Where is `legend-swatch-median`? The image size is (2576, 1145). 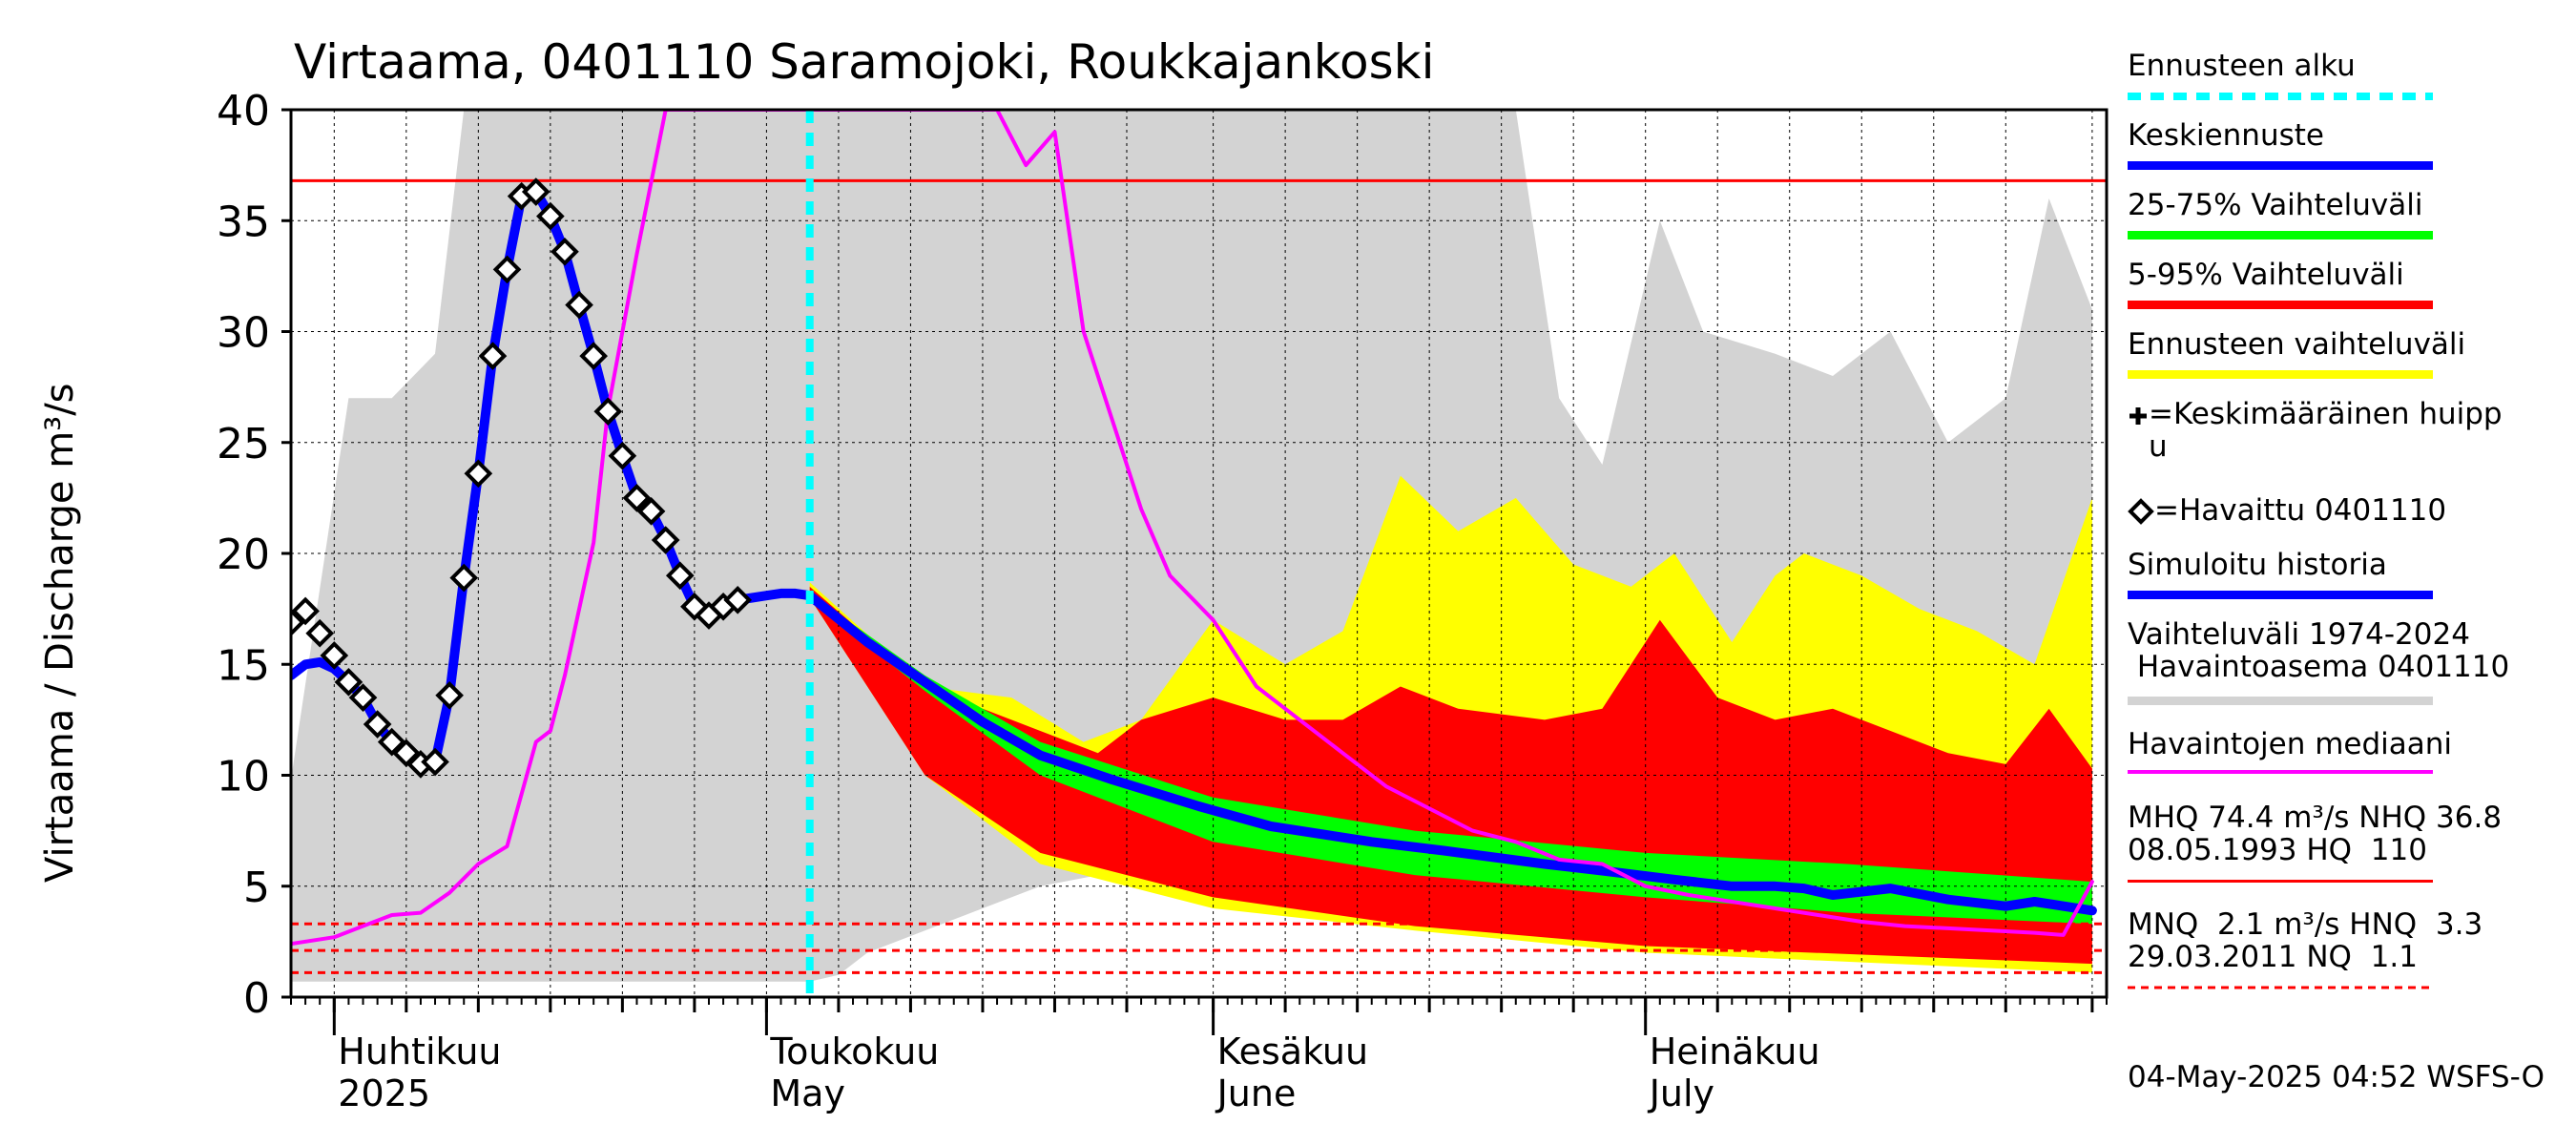 legend-swatch-median is located at coordinates (2280, 772).